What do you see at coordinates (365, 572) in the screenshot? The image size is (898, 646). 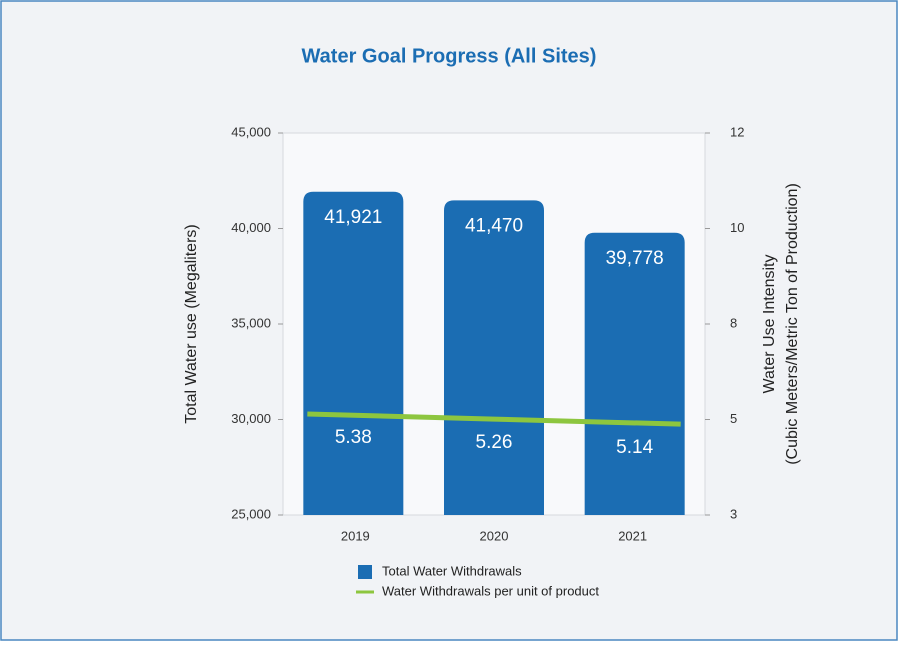 I see `legend-swatch` at bounding box center [365, 572].